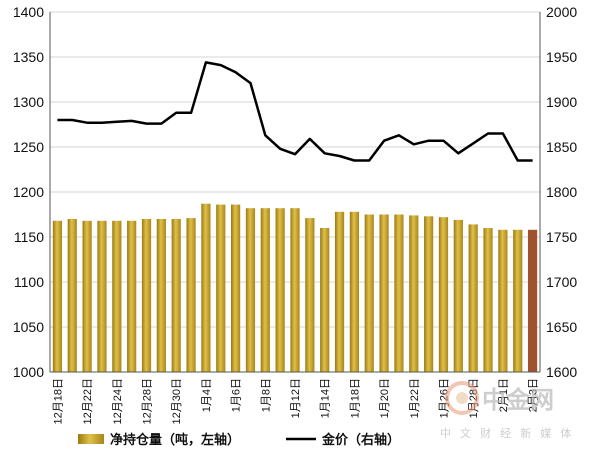 This screenshot has width=600, height=451. I want to click on right-axis-tick-label: 1900, so click(561, 102).